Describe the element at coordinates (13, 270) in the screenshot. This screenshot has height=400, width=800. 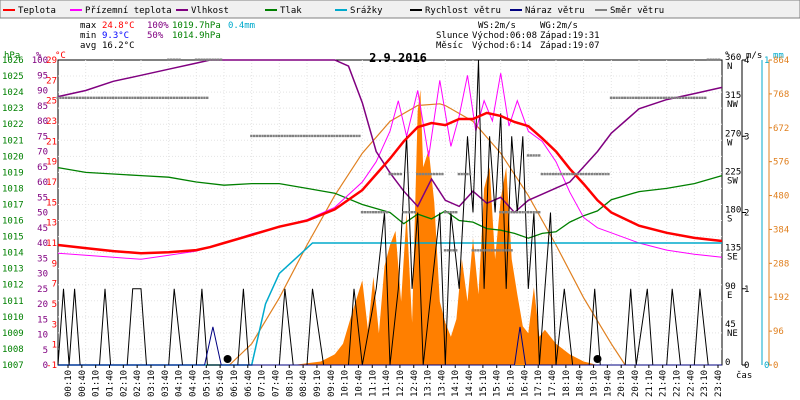
I see `hpa-tick: 1013` at that location.